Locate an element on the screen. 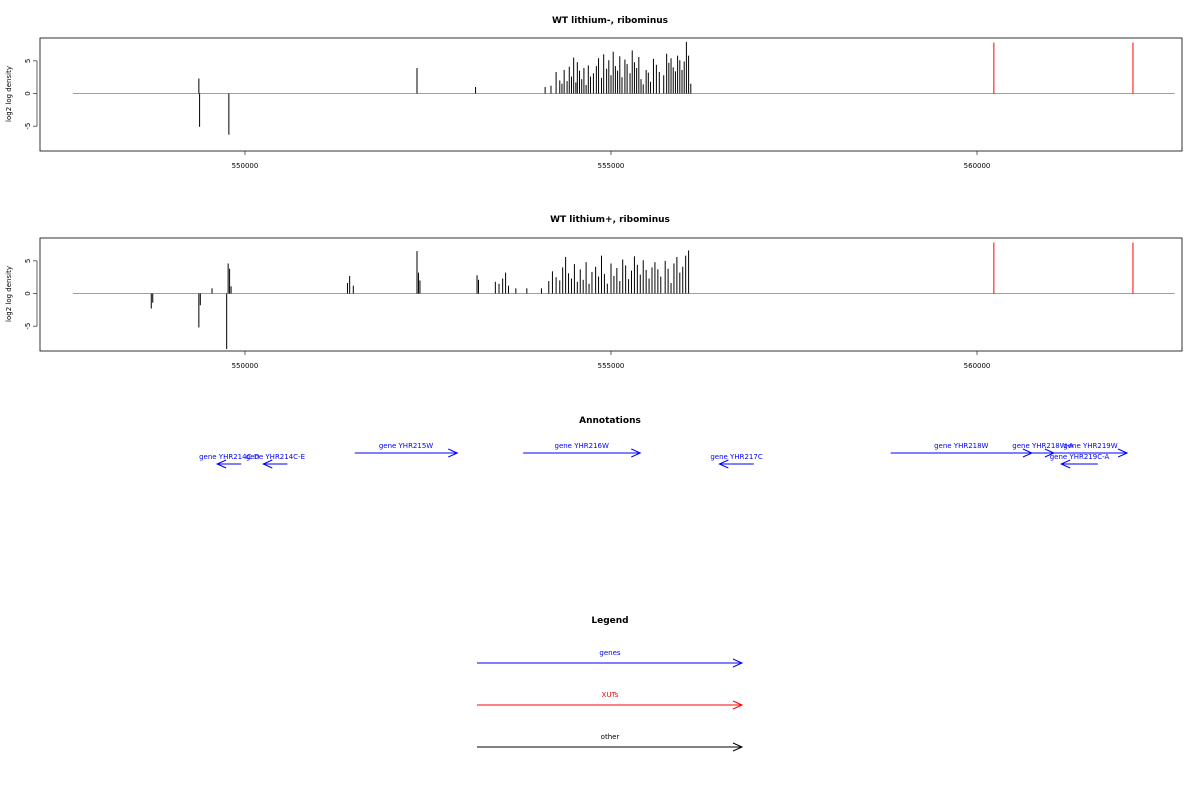 The width and height of the screenshot is (1200, 800). legend-item-label: genes is located at coordinates (609, 653).